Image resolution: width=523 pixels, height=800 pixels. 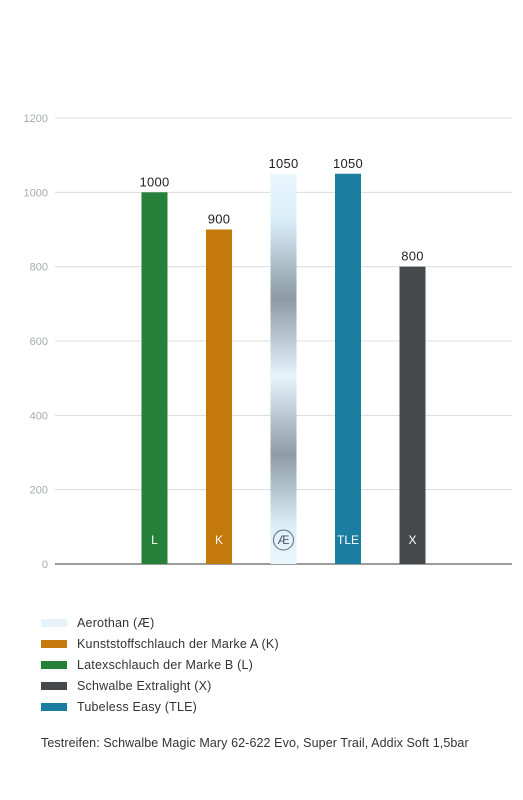 I want to click on bar-TLE, so click(x=348, y=368).